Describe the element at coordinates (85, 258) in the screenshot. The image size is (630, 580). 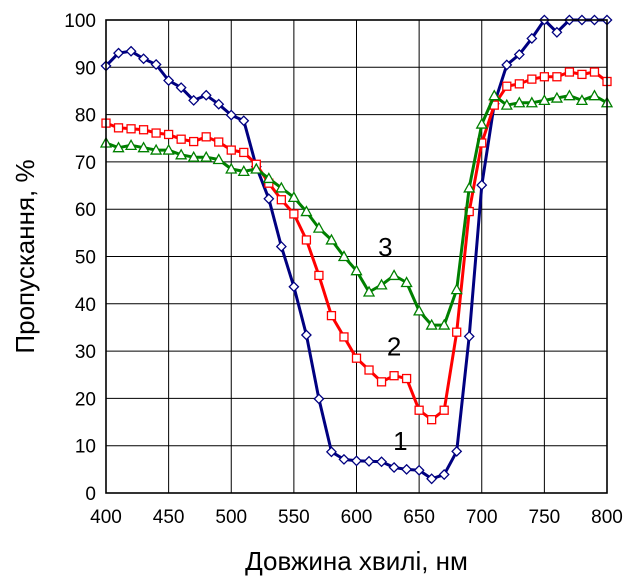
I see `y-tick-label: 50` at that location.